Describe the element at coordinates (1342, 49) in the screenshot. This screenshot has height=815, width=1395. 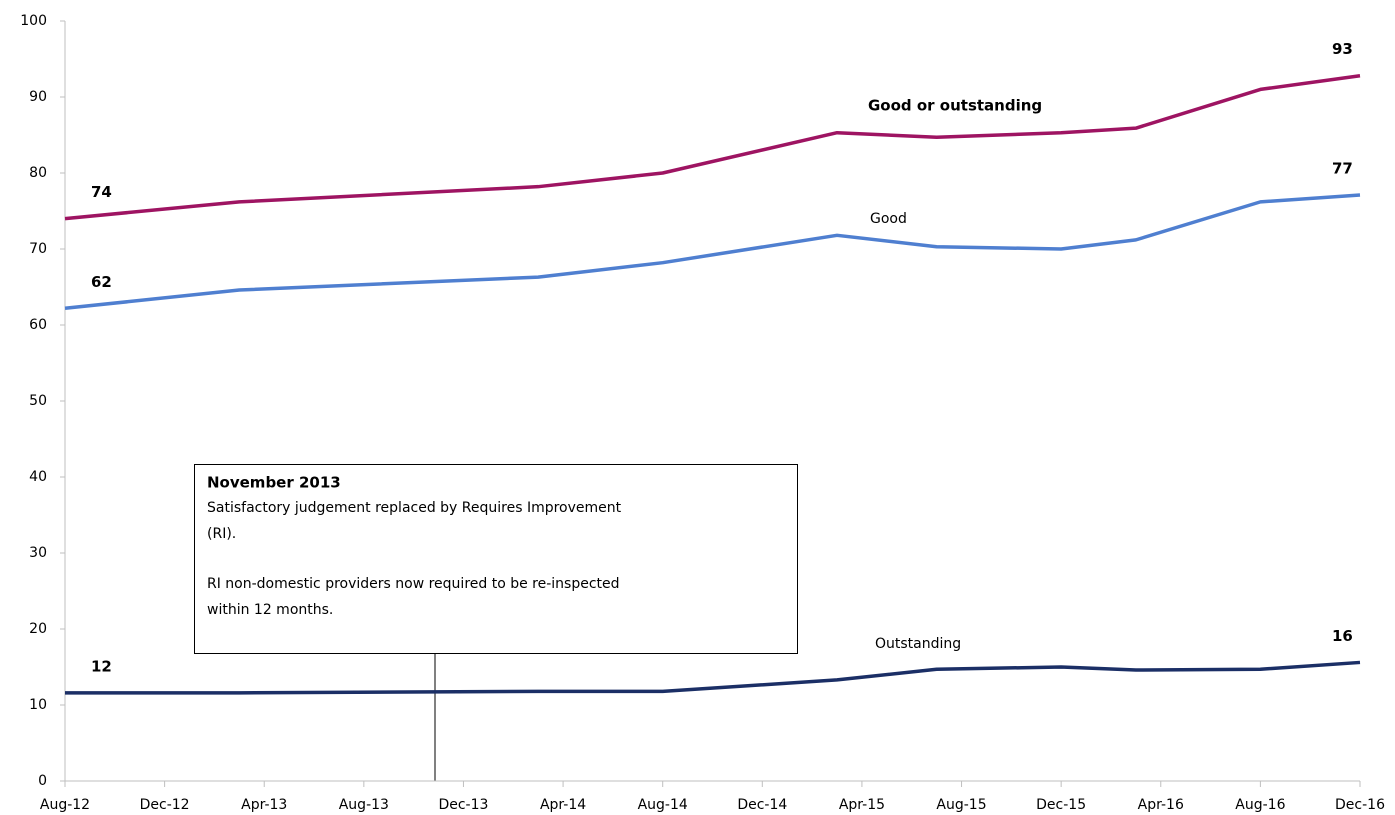
I see `data-label: 93` at that location.